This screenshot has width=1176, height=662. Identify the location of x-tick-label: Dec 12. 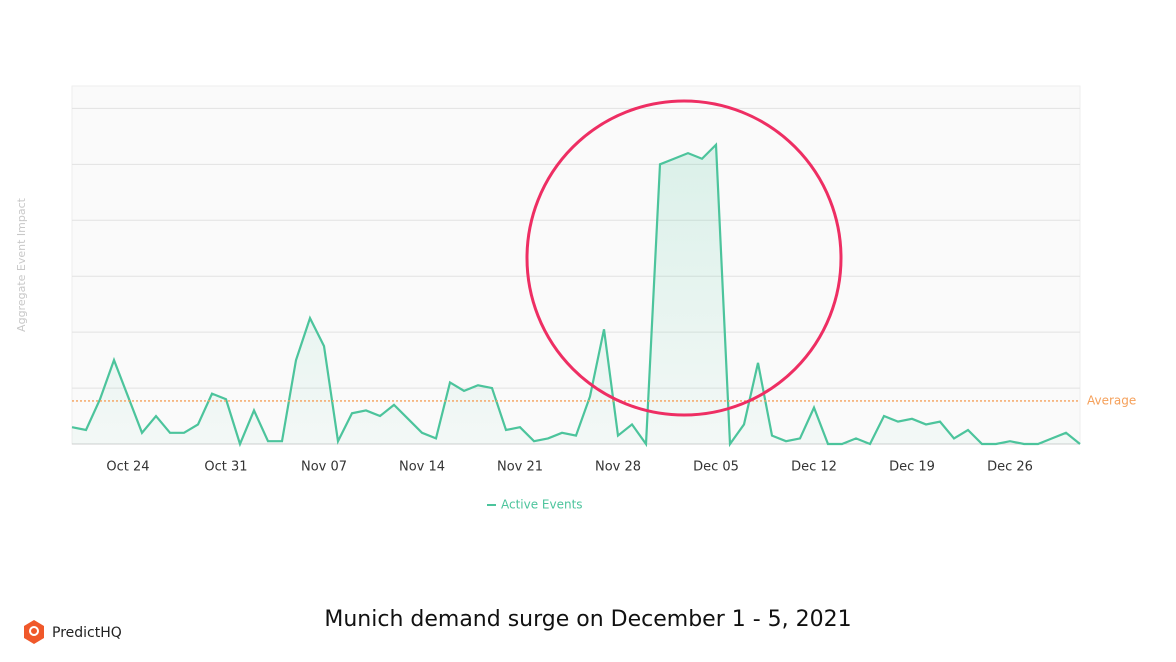
(814, 467).